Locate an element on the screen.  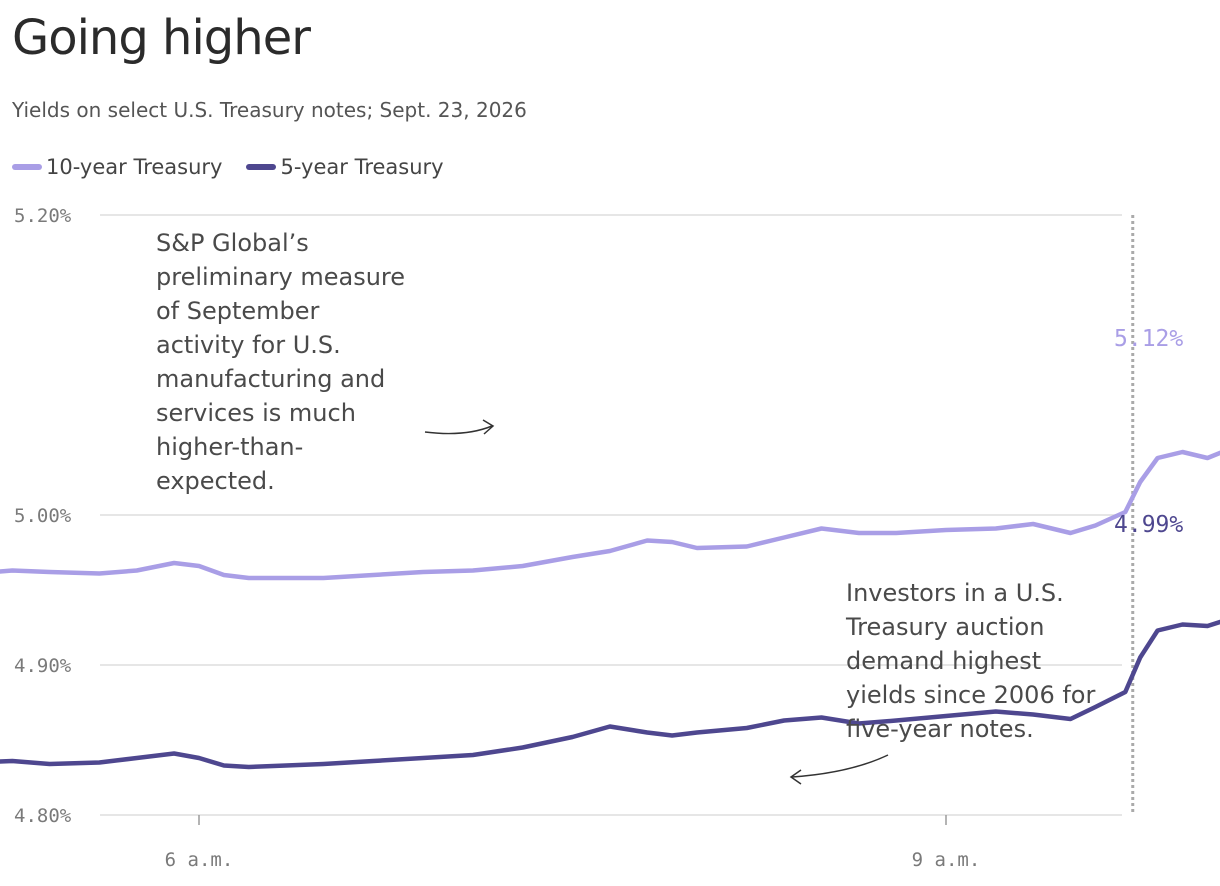
annotation-arrow-sp-global is located at coordinates (458, 430).